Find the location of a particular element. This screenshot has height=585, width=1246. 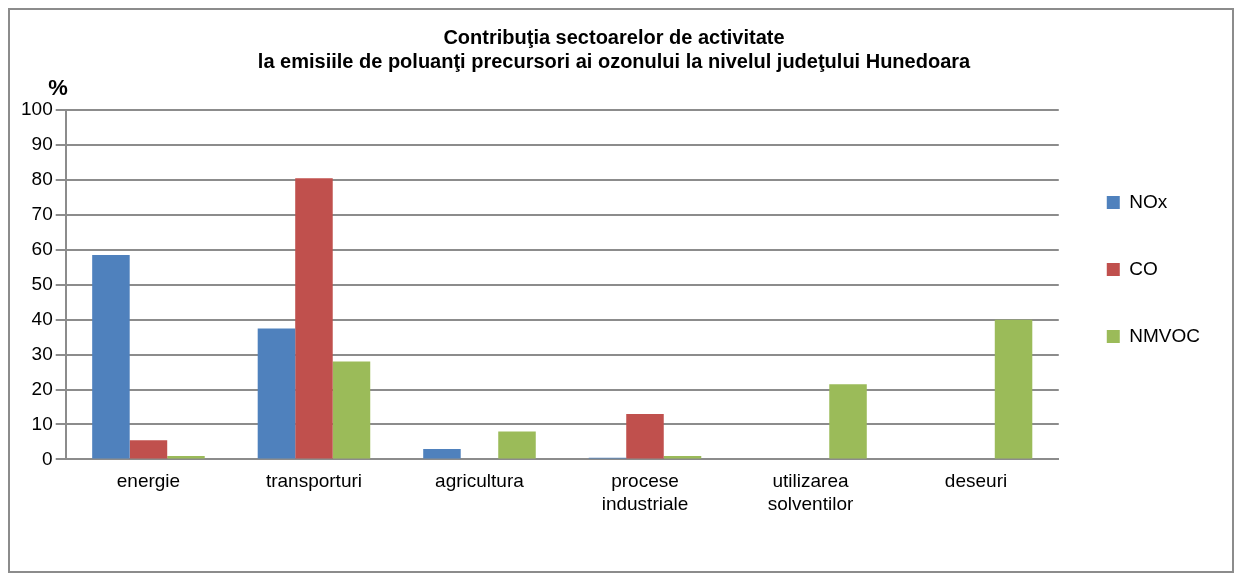

y-tick-label: 90 is located at coordinates (42, 144).